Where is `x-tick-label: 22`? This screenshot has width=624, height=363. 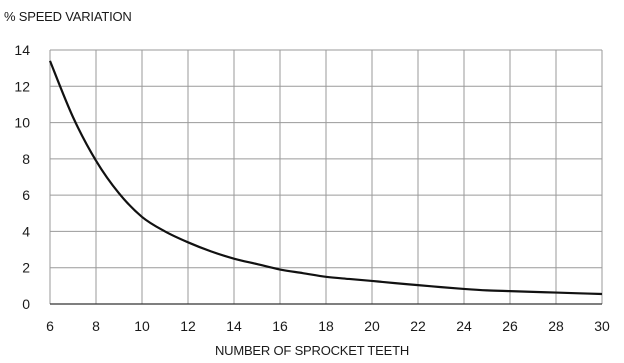
x-tick-label: 22 is located at coordinates (418, 326).